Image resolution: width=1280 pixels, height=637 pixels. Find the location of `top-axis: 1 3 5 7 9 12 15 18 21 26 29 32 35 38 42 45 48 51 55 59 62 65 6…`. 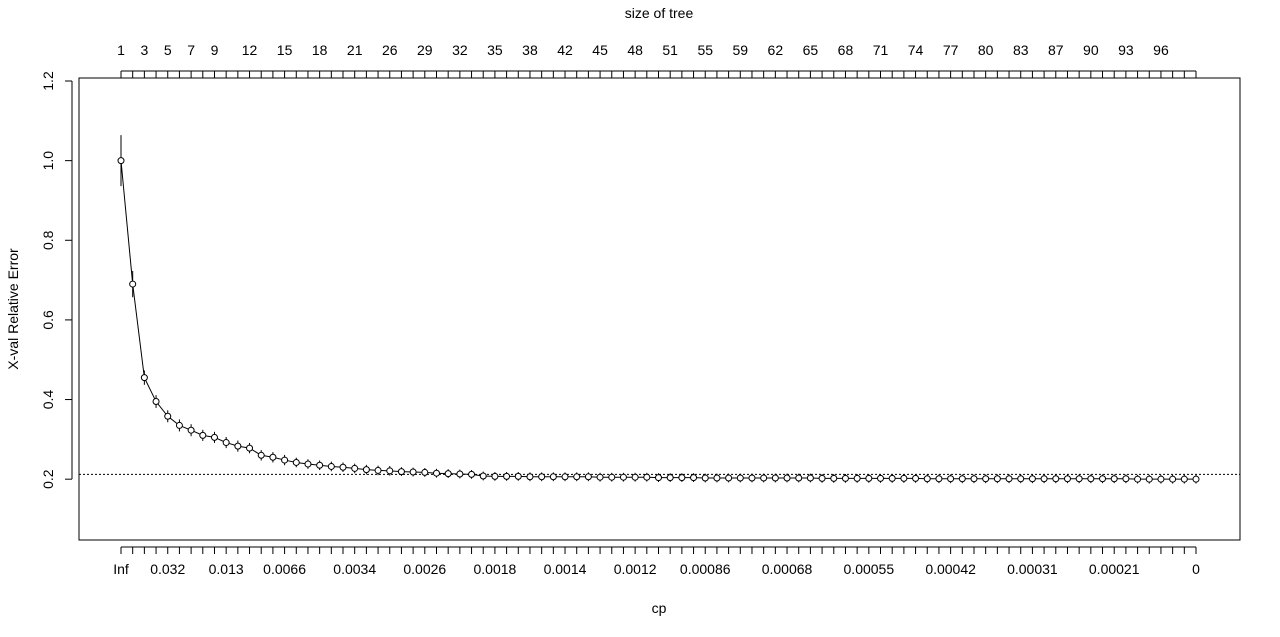

top-axis: 1 3 5 7 9 12 15 18 21 26 29 32 35 38 42 45 48 51 55 59 62 65 6… is located at coordinates (657, 60).